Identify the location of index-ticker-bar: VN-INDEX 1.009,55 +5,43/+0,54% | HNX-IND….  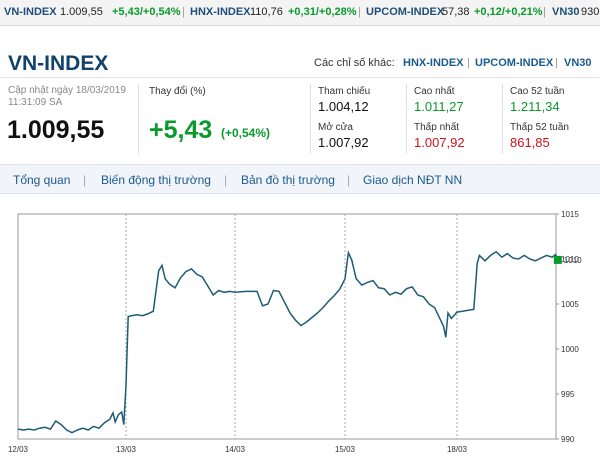
(300, 13).